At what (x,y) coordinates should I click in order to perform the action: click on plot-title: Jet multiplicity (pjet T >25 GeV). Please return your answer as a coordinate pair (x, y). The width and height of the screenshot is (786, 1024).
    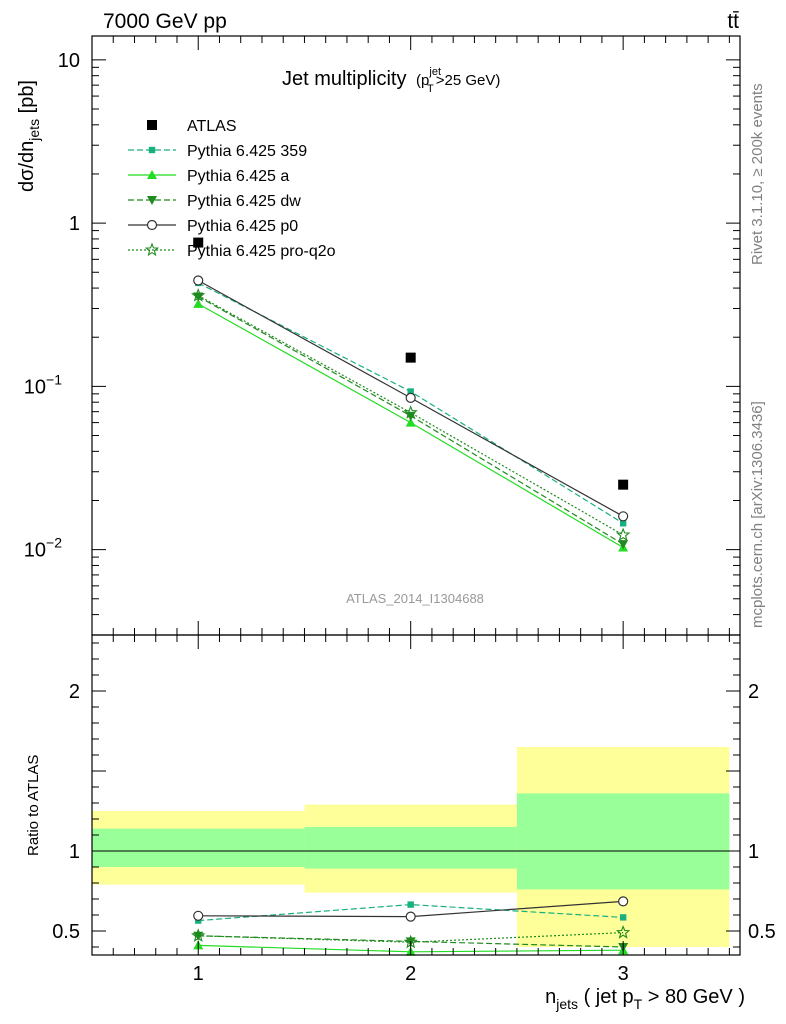
    Looking at the image, I should click on (391, 80).